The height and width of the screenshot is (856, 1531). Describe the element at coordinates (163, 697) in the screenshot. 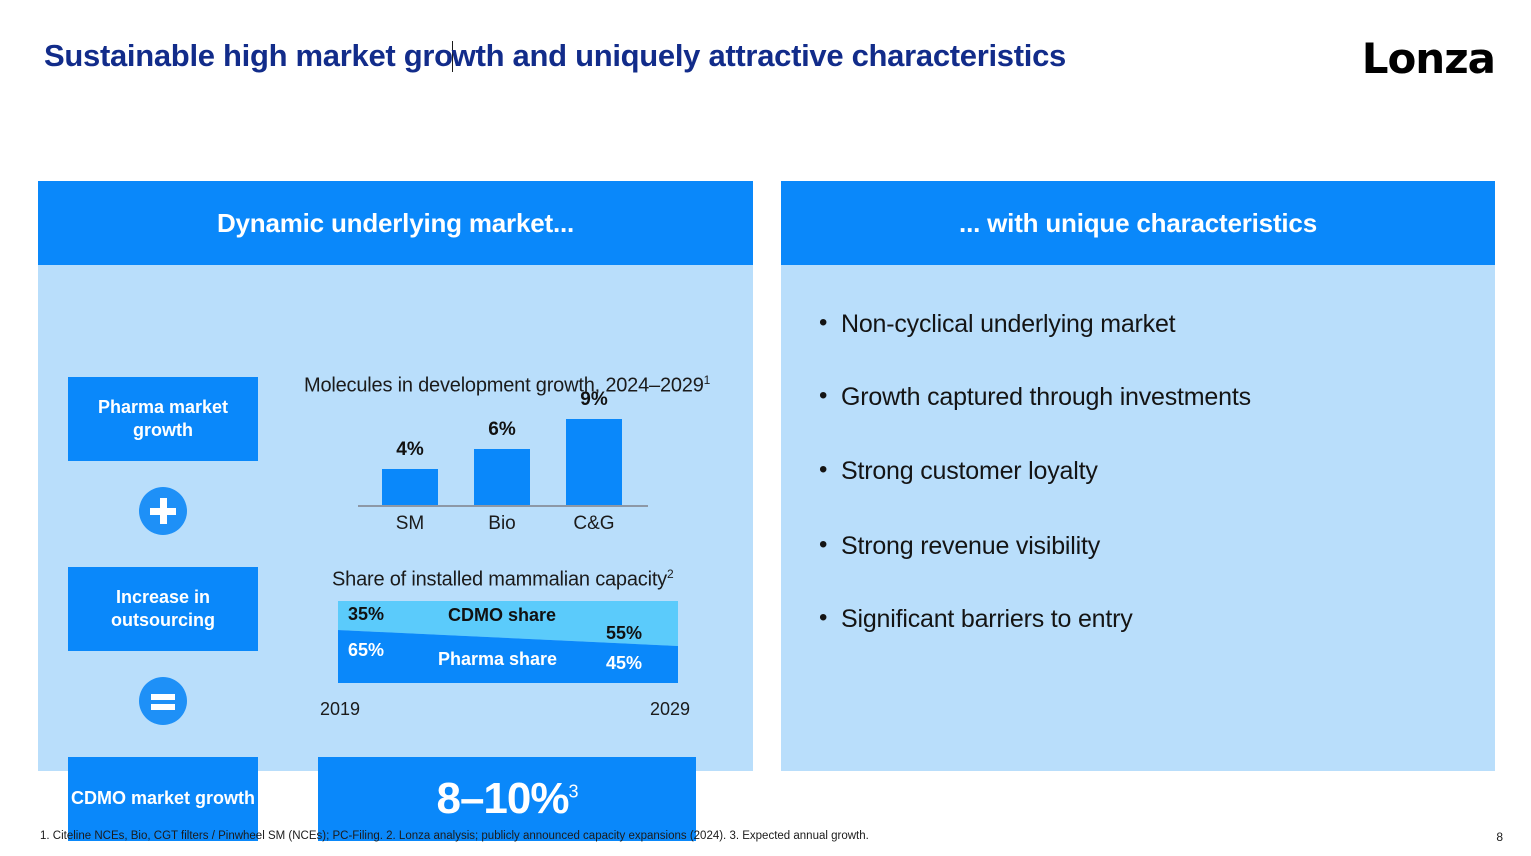

I see `equals-icon-bar-top` at that location.